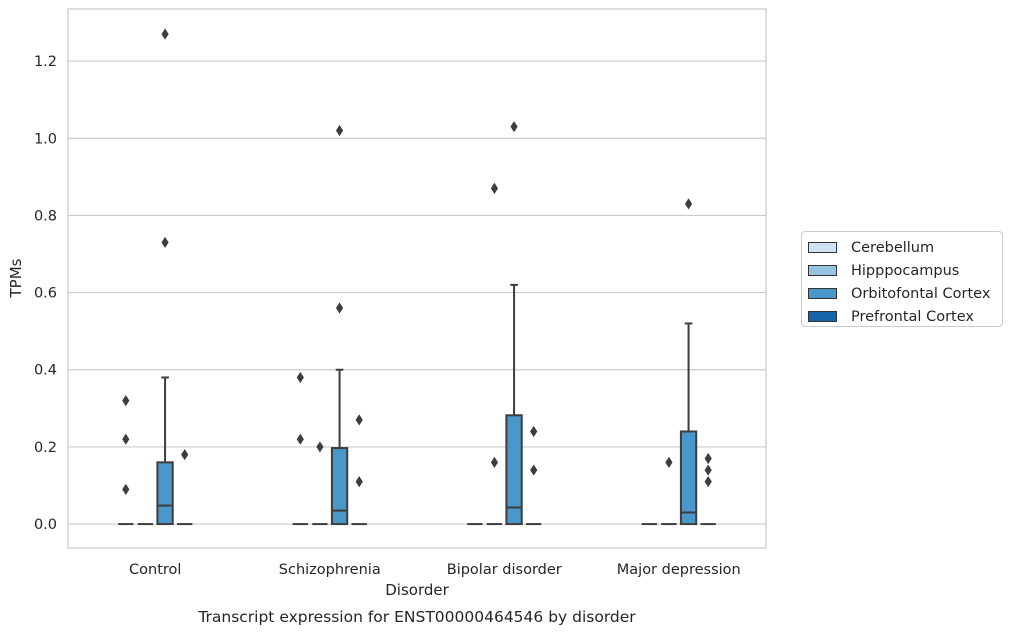  Describe the element at coordinates (417, 590) in the screenshot. I see `x-axis-label: Disorder` at that location.